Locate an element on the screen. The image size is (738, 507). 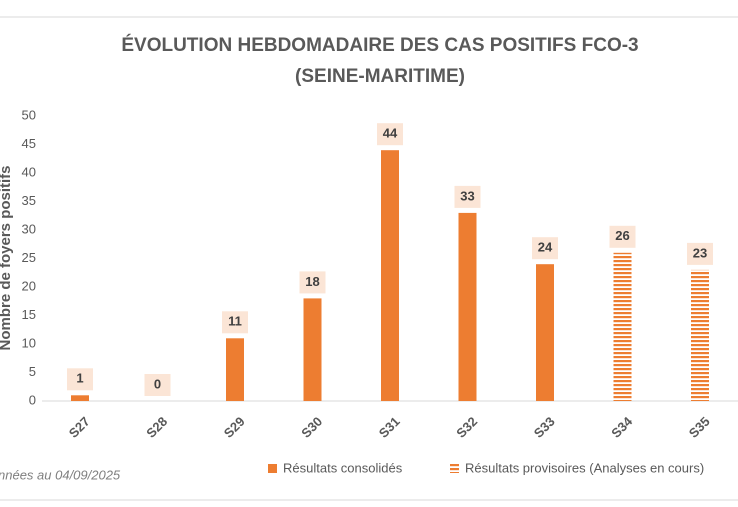
x-tick-label: S27 is located at coordinates (79, 427).